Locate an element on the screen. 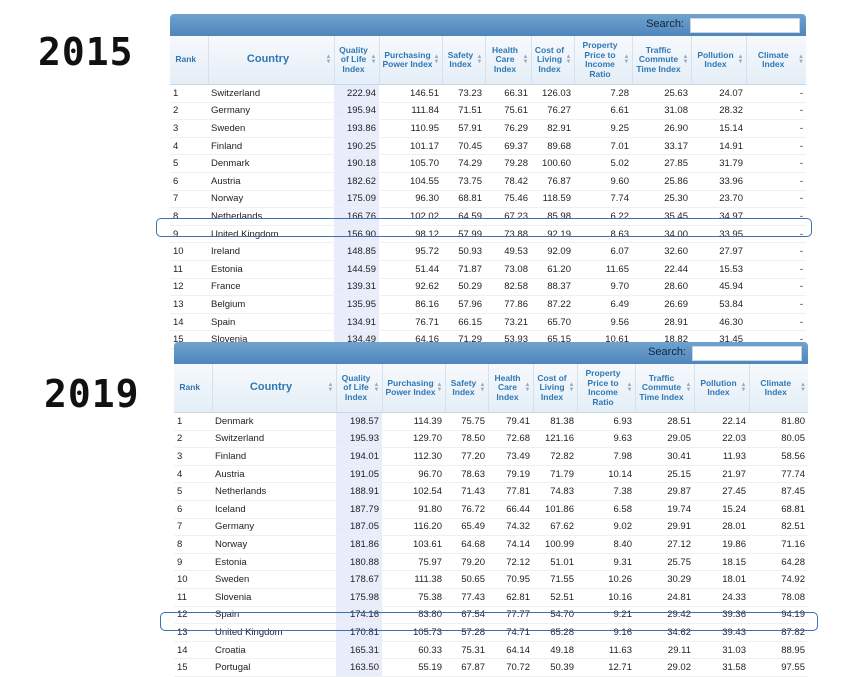  cell-ppi: 75.38 is located at coordinates (413, 597).